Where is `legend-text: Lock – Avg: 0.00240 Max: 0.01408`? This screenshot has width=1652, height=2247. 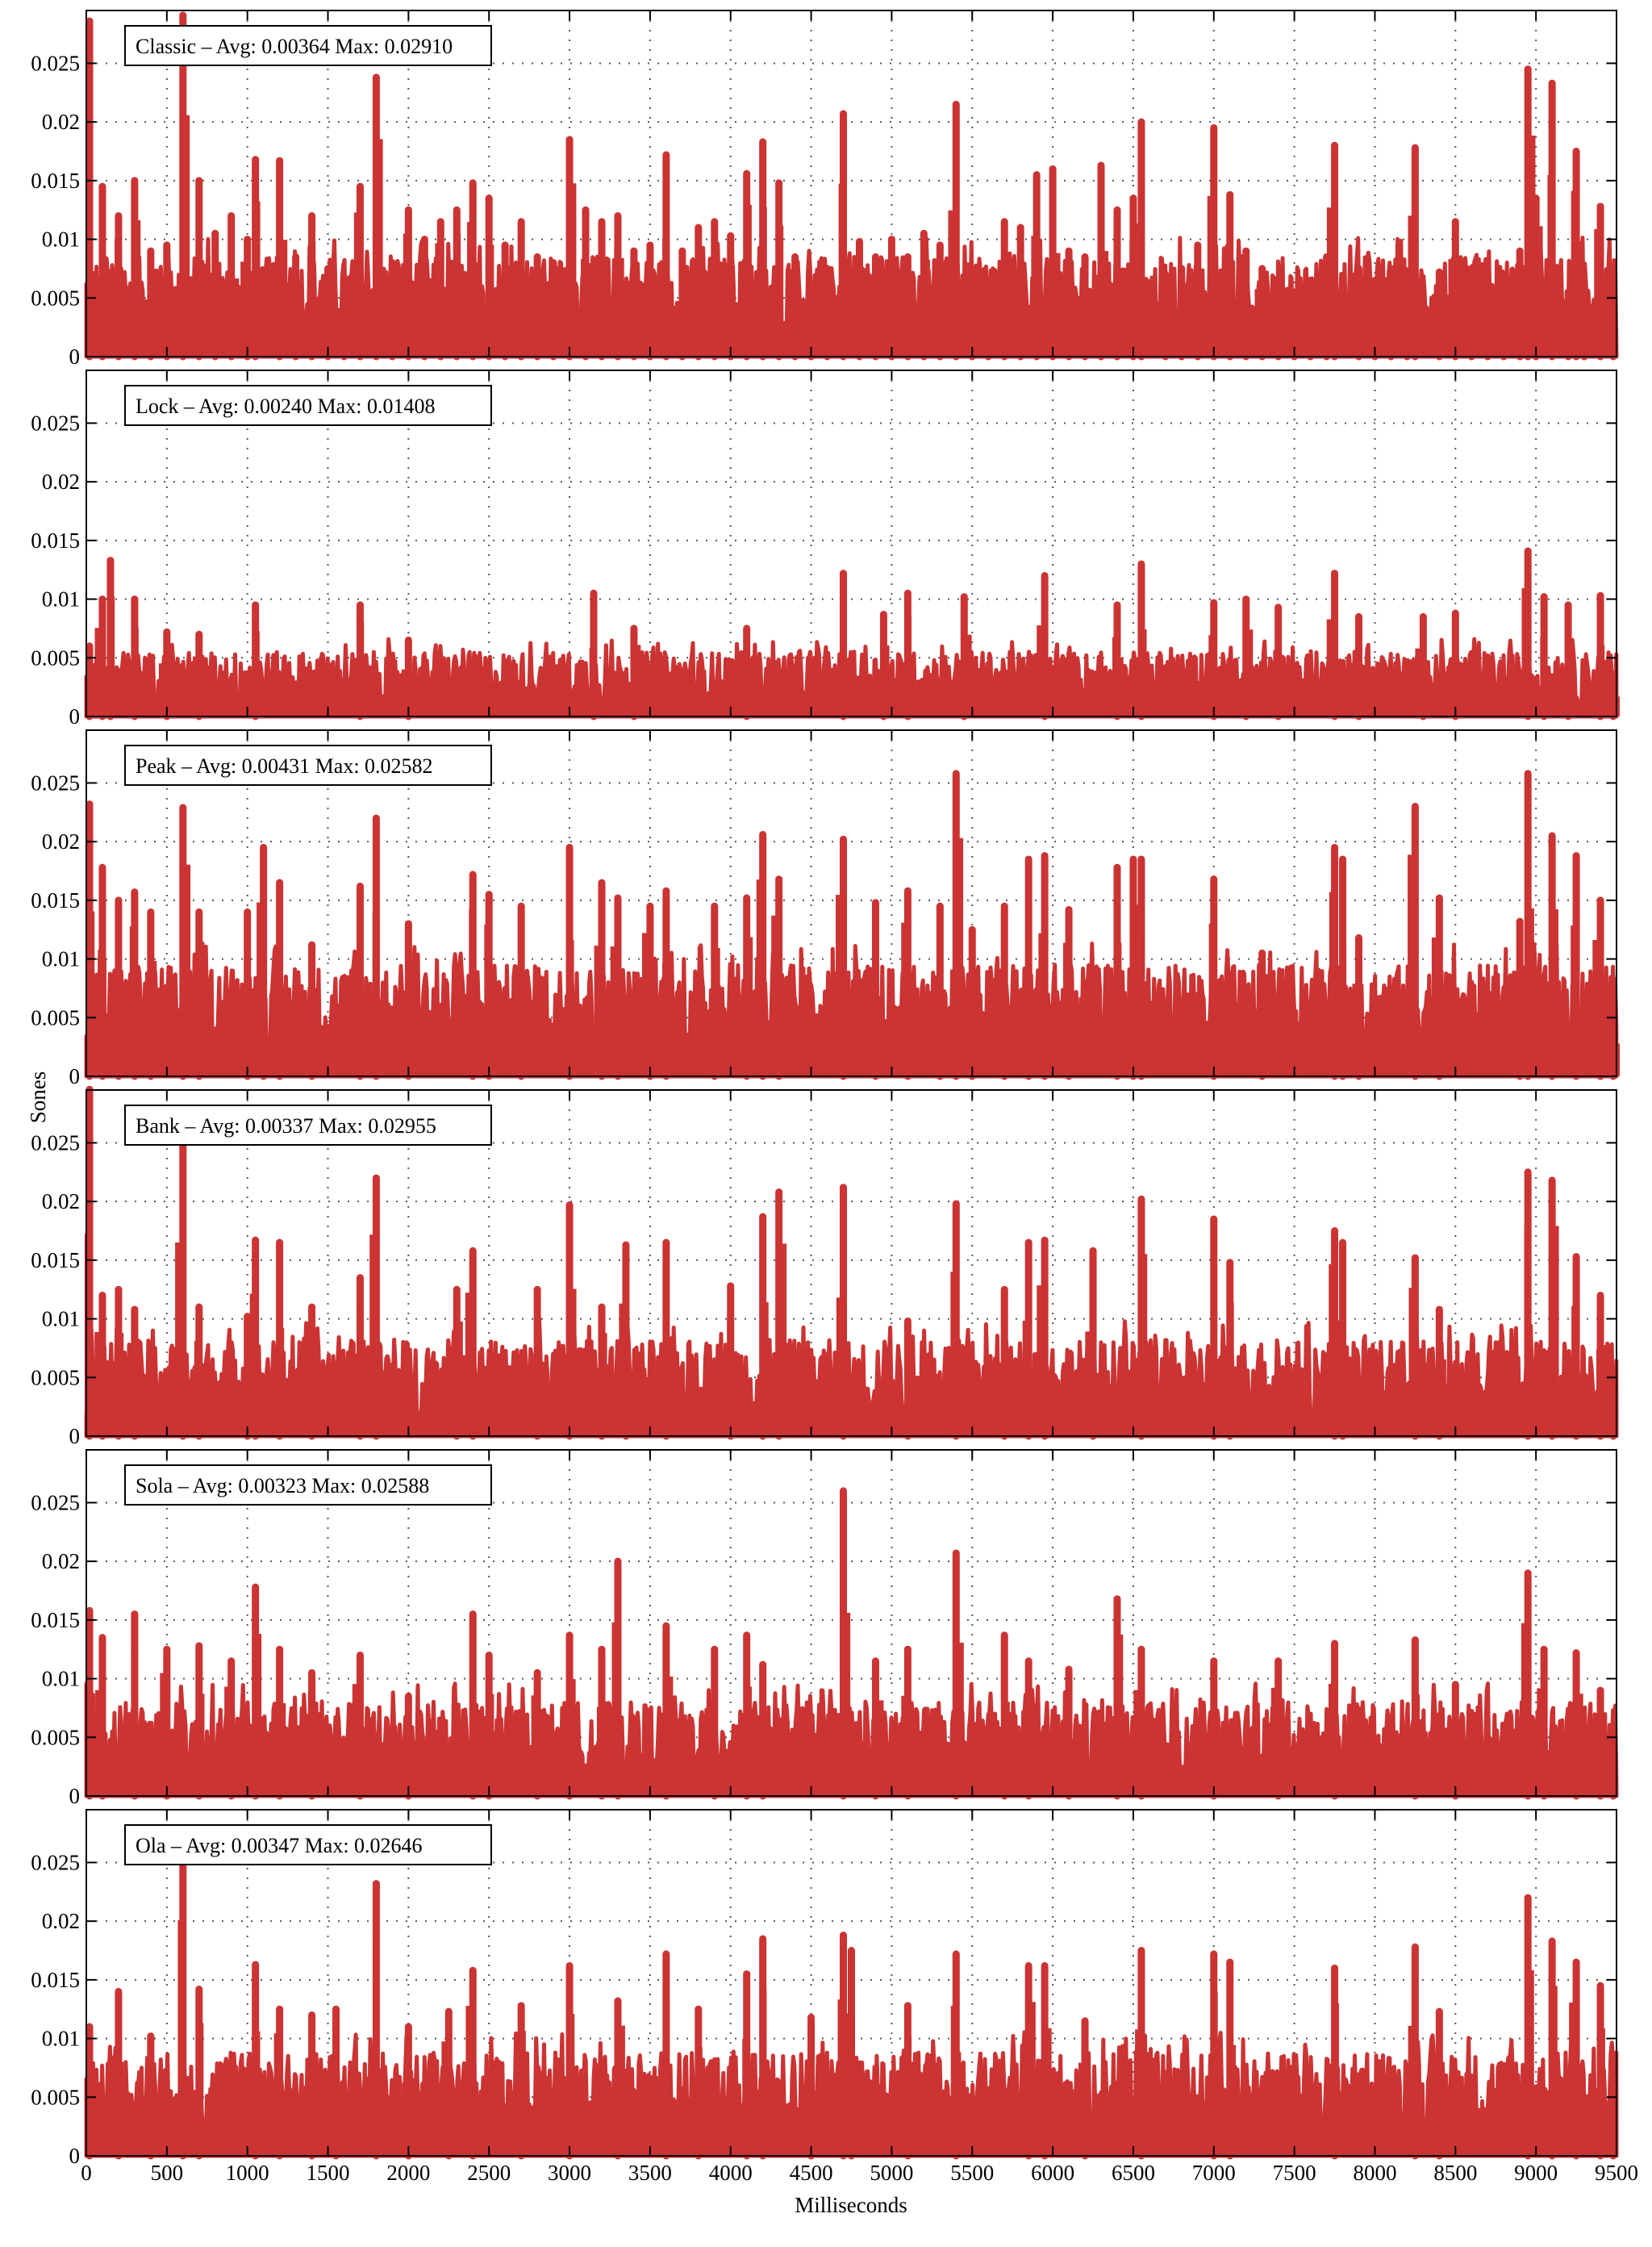
legend-text: Lock – Avg: 0.00240 Max: 0.01408 is located at coordinates (285, 406).